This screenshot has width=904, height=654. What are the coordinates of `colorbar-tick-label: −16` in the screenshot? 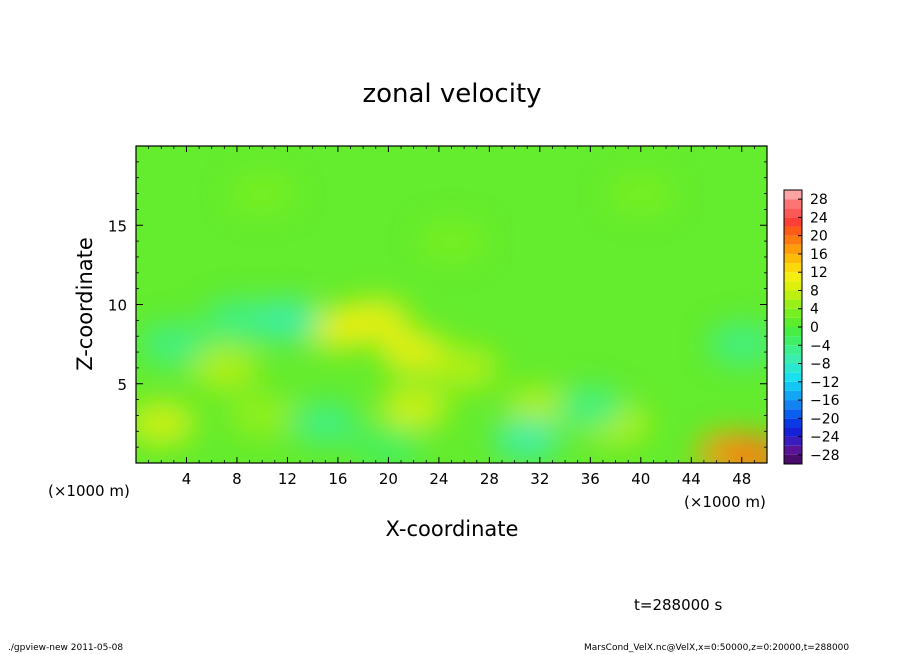 It's located at (825, 401).